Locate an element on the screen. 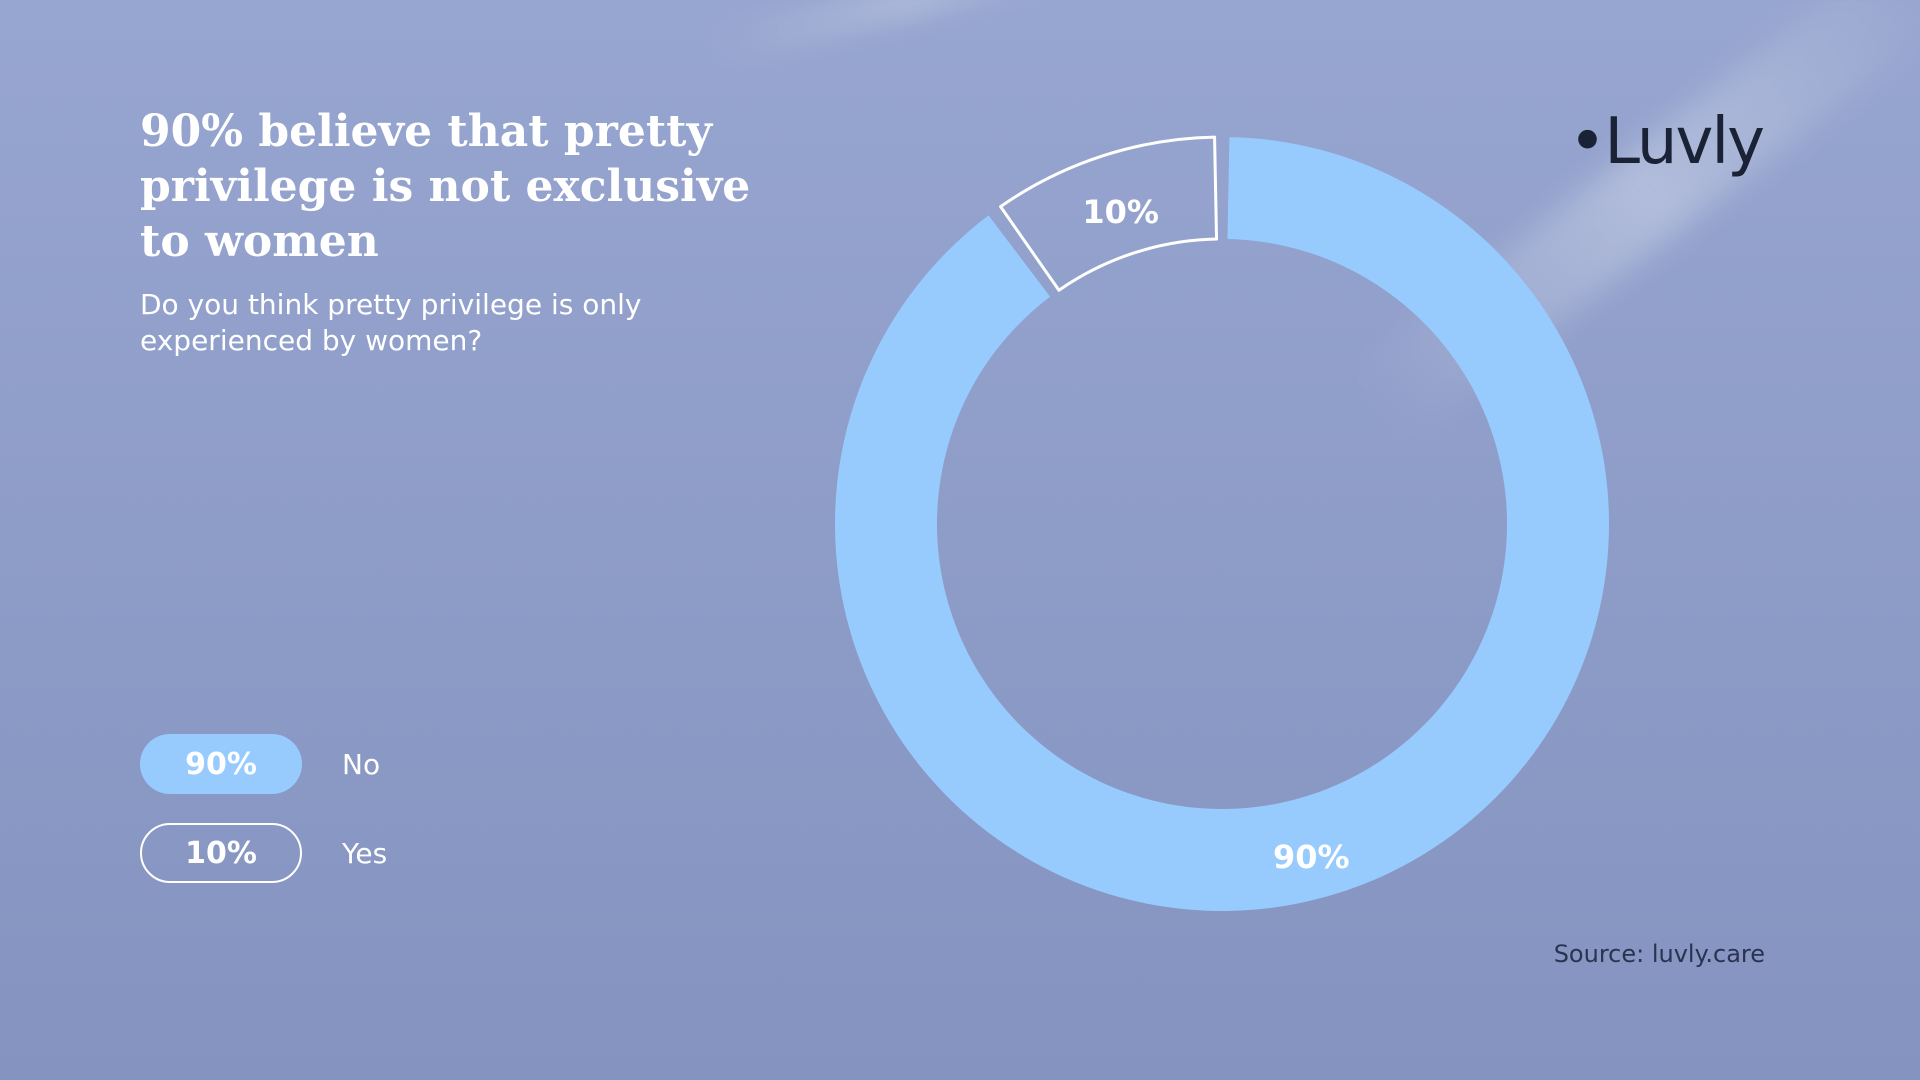  legend-value-pill: 10% is located at coordinates (221, 853).